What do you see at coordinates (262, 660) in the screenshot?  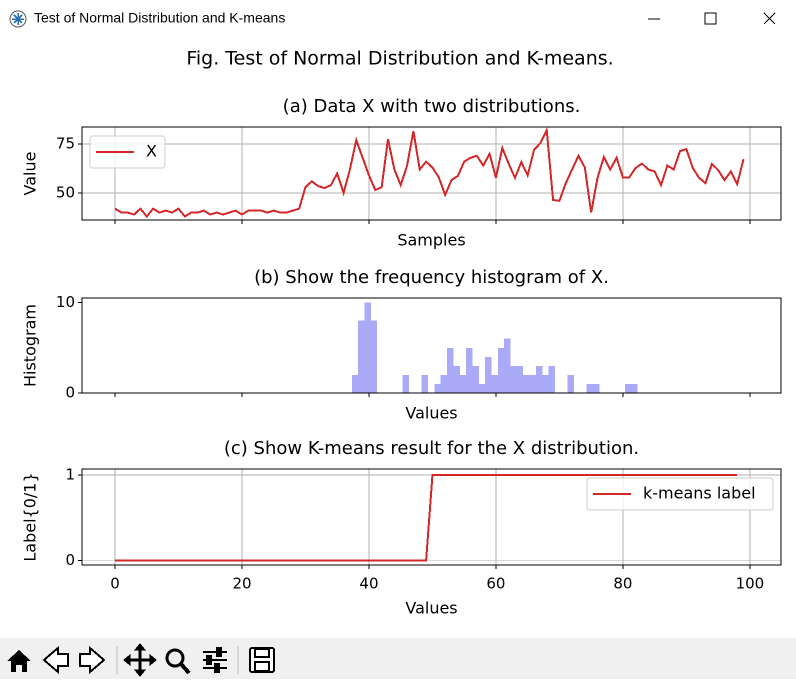 I see `save-button` at bounding box center [262, 660].